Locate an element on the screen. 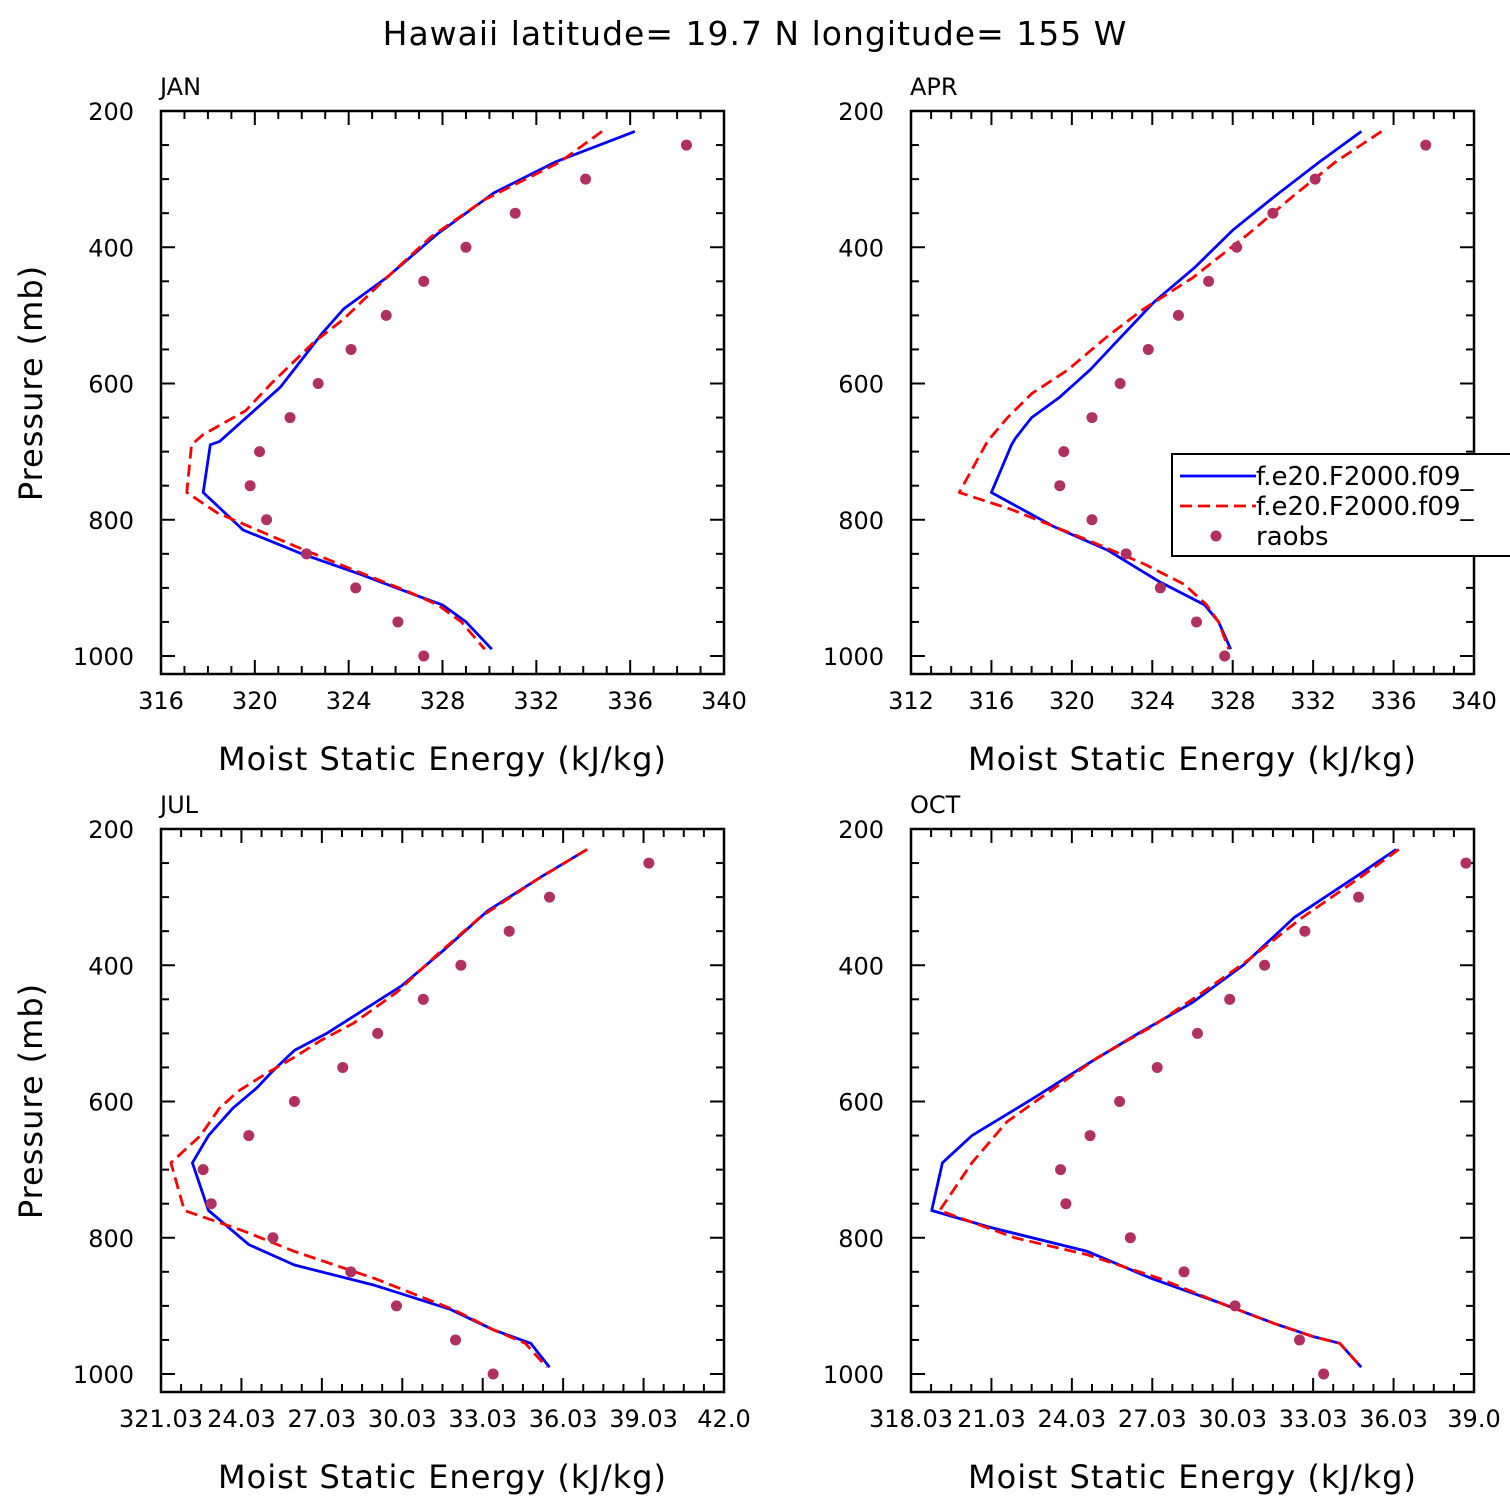  x-tick-label: 312 is located at coordinates (911, 701).